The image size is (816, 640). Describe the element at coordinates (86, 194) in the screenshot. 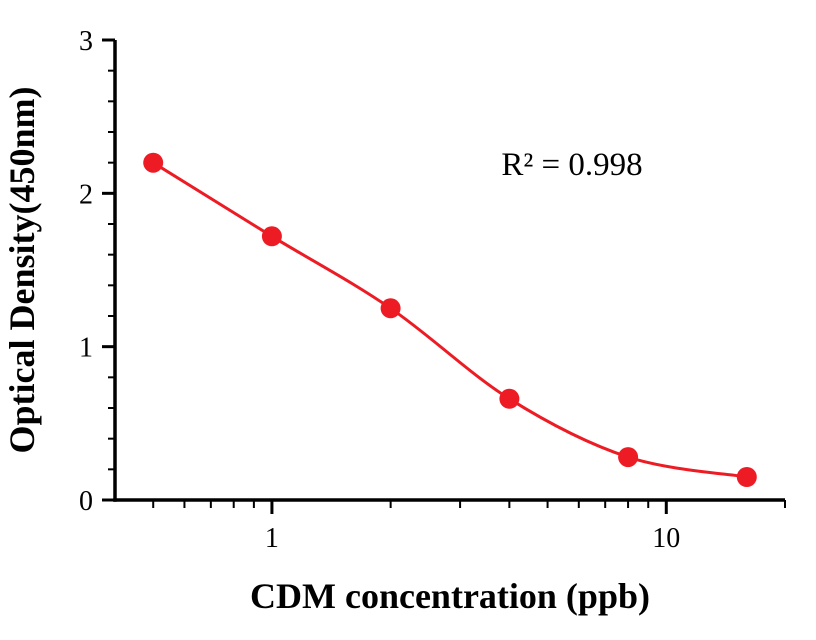

I see `y-tick-label: 2` at that location.